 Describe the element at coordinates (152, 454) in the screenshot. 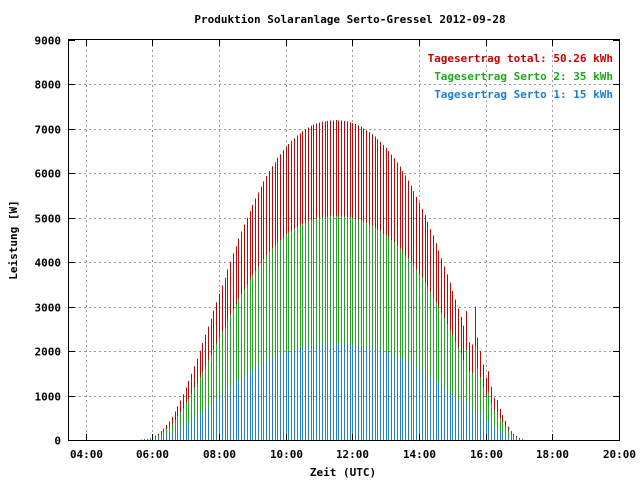

I see `x-tick-label: 06:00` at that location.